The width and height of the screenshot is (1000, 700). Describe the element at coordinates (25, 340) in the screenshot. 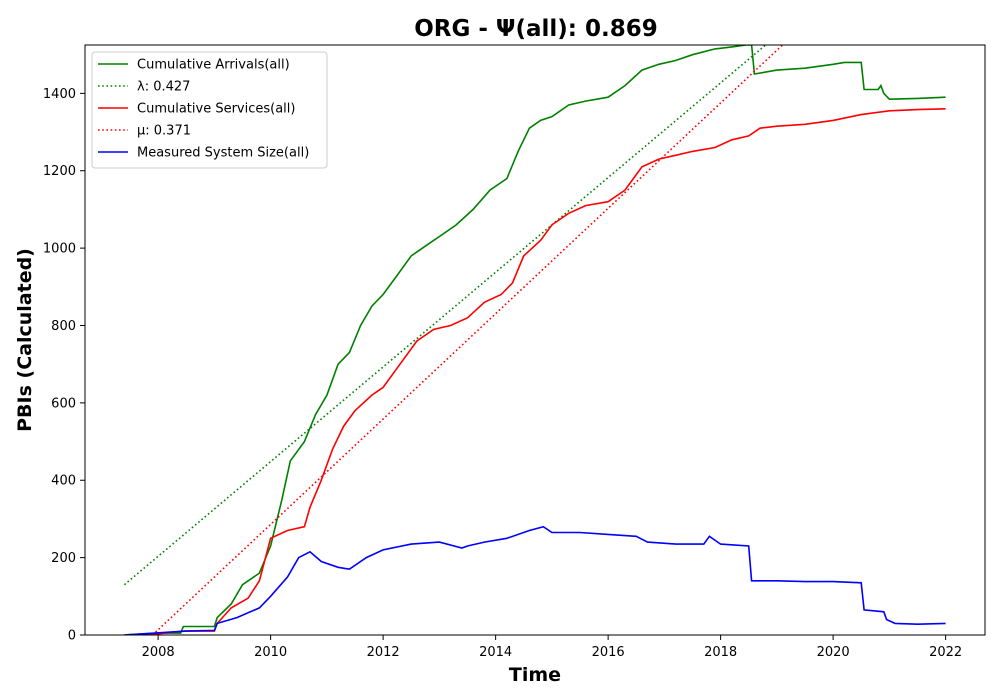

I see `y-axis-label: PBIs (Calculated)` at that location.